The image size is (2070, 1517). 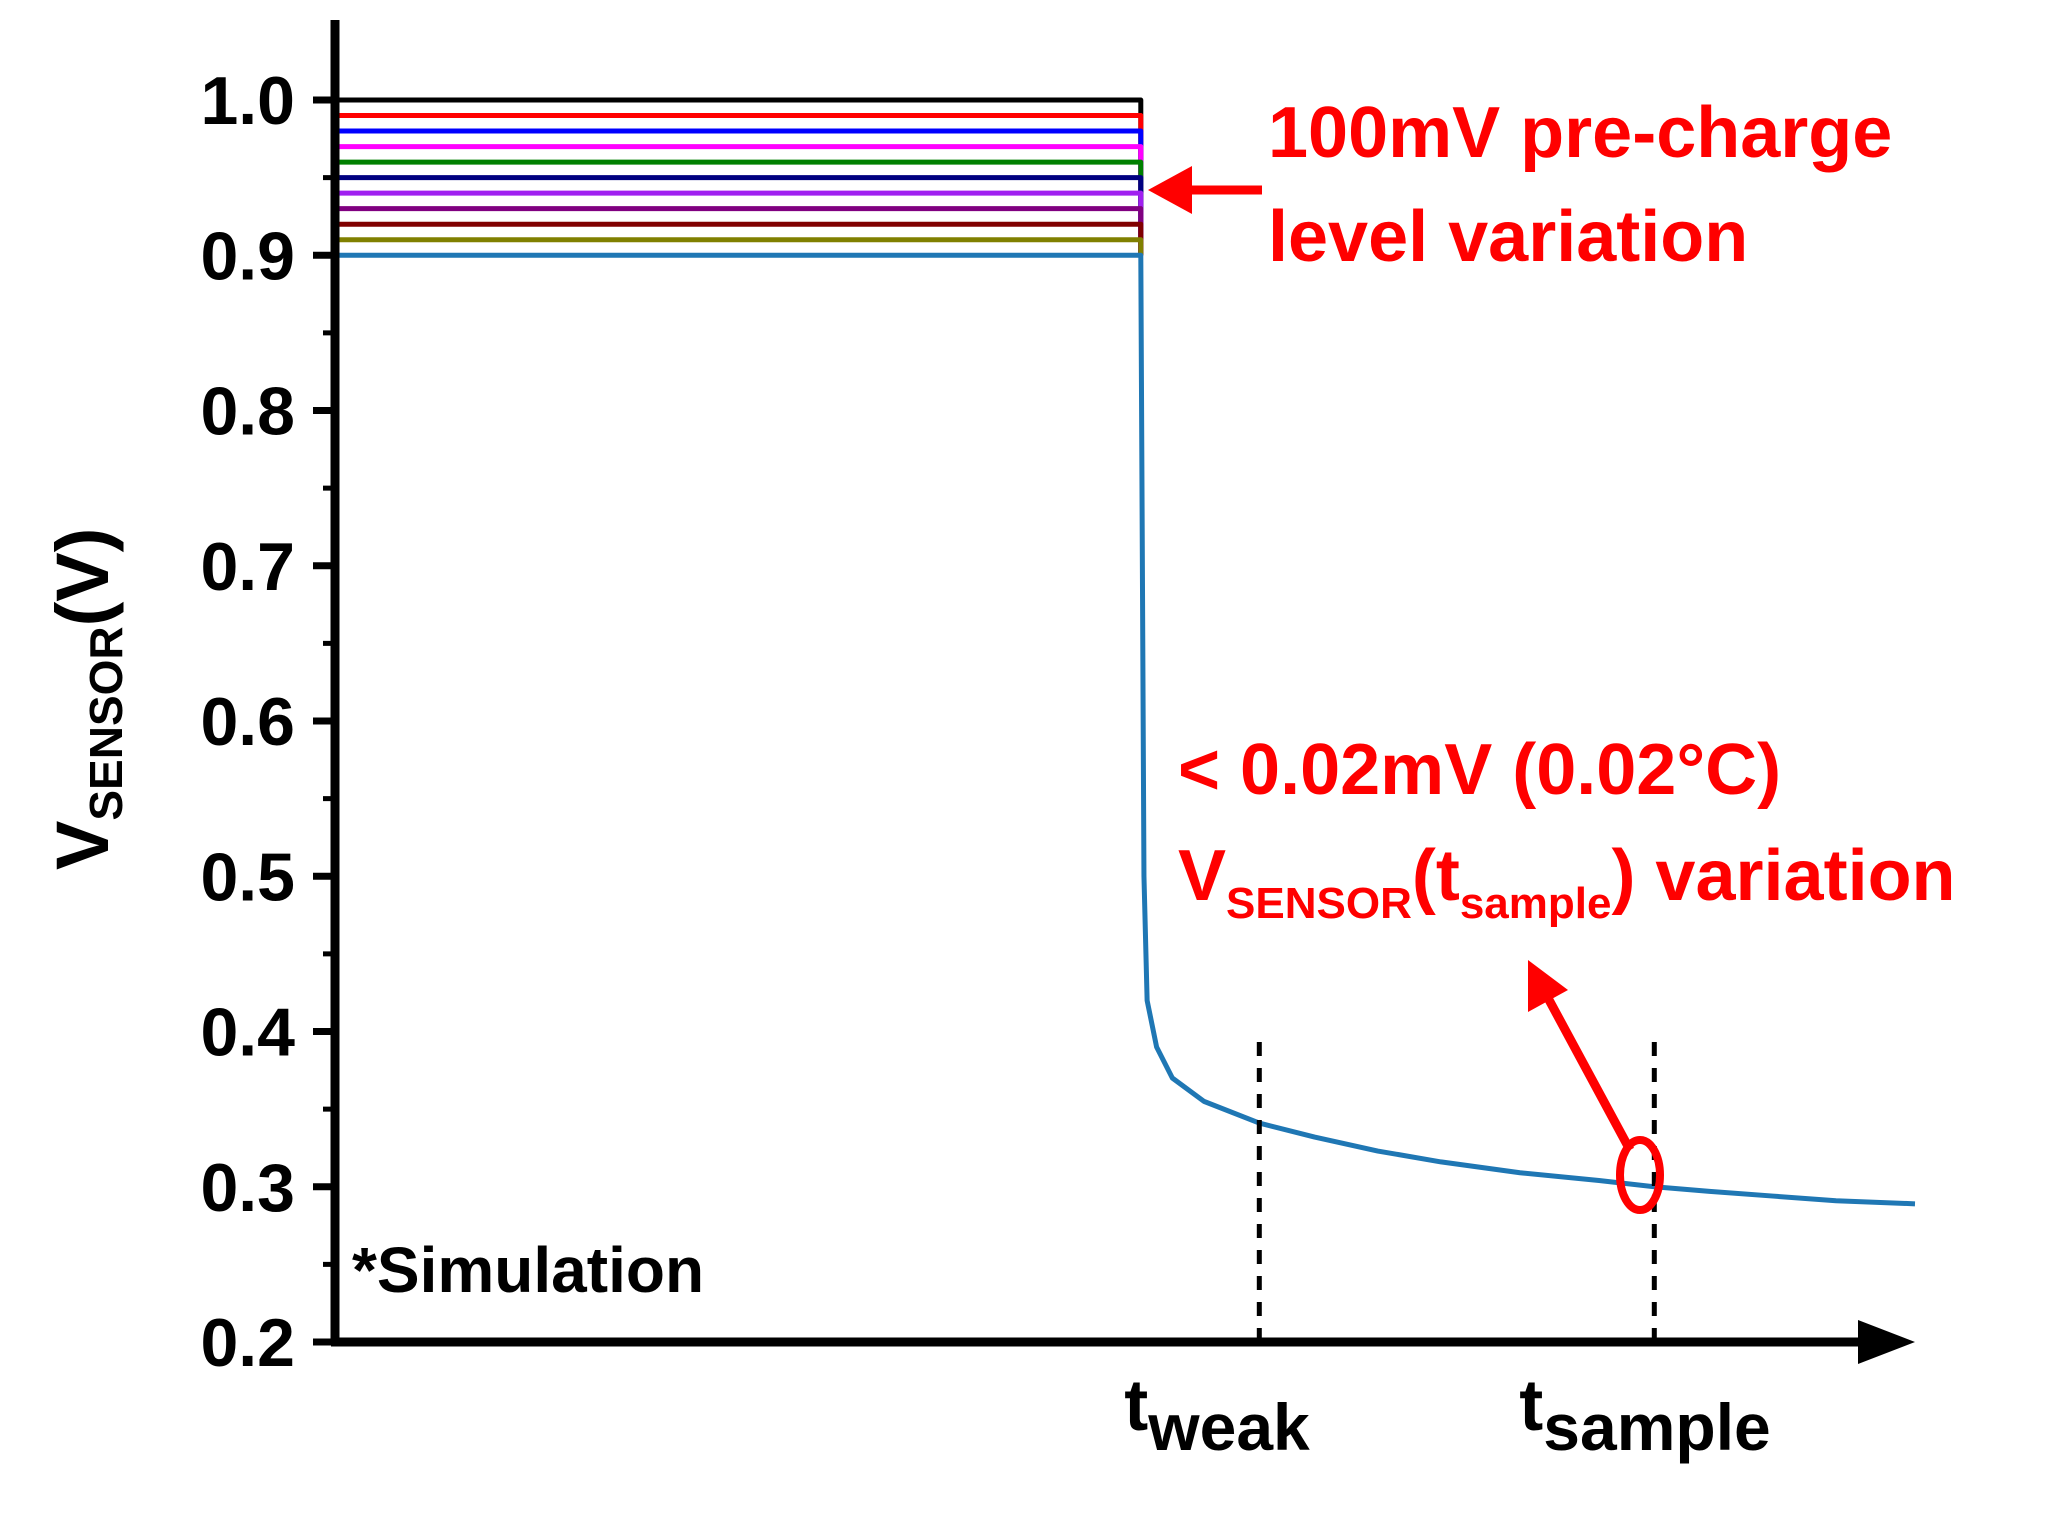 I want to click on x-markers: tweak tsample, so click(x=1447, y=1253).